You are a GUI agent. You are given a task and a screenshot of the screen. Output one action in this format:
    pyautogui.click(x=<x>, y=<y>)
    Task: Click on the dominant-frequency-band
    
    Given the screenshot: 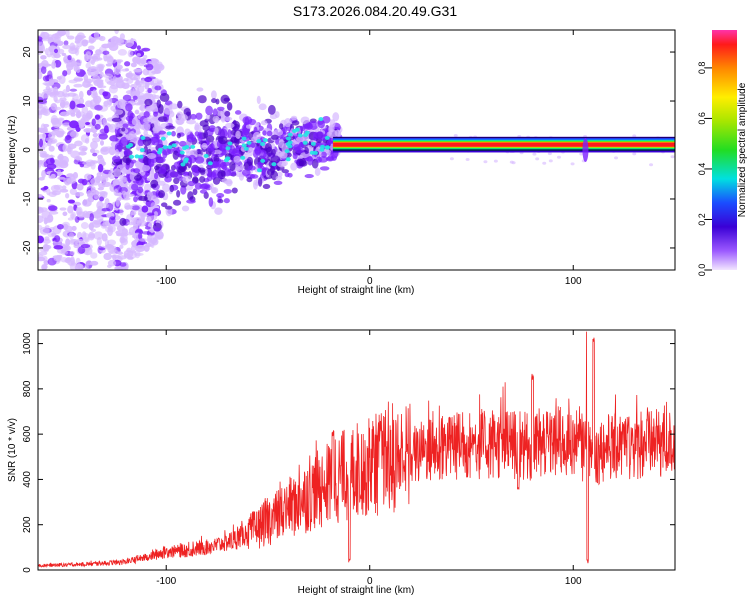 What is the action you would take?
    pyautogui.click(x=504, y=144)
    